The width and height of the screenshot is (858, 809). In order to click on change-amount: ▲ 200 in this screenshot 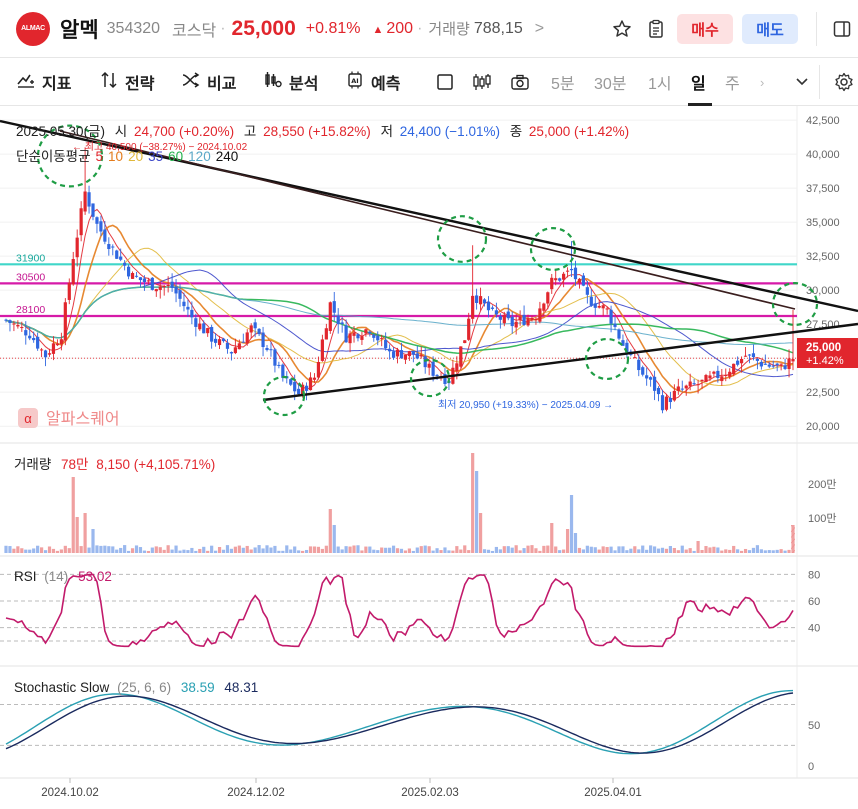, I will do `click(392, 29)`.